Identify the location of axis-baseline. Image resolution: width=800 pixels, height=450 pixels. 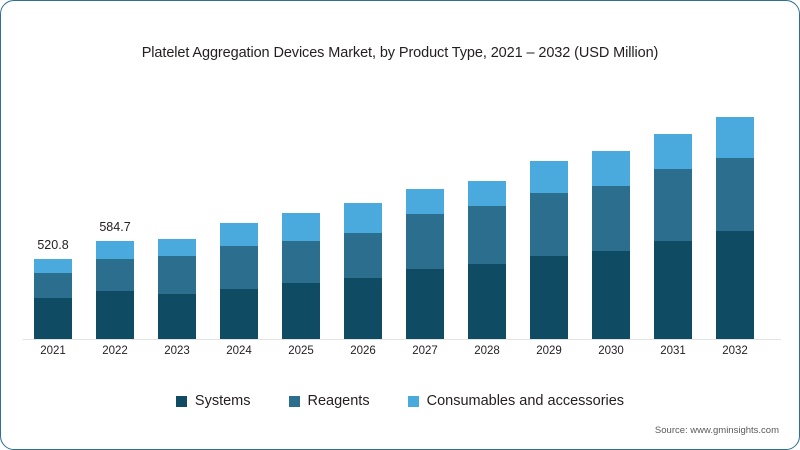
(402, 339).